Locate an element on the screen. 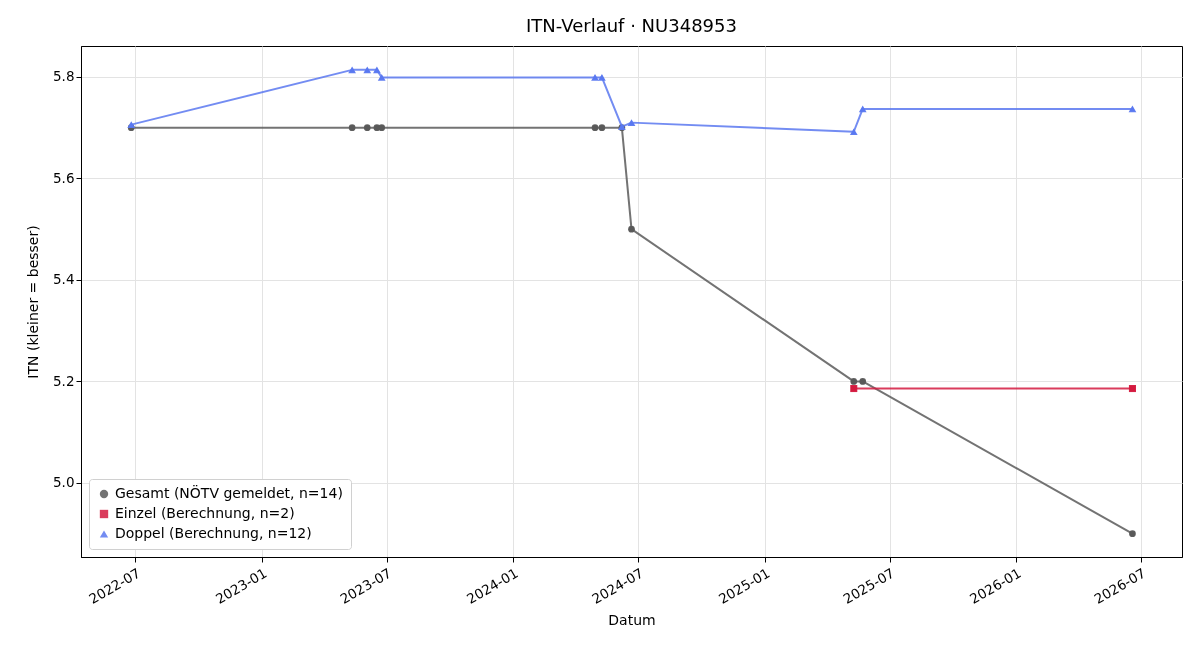 This screenshot has height=660, width=1200. y-tick-label: 5.6 is located at coordinates (64, 177).